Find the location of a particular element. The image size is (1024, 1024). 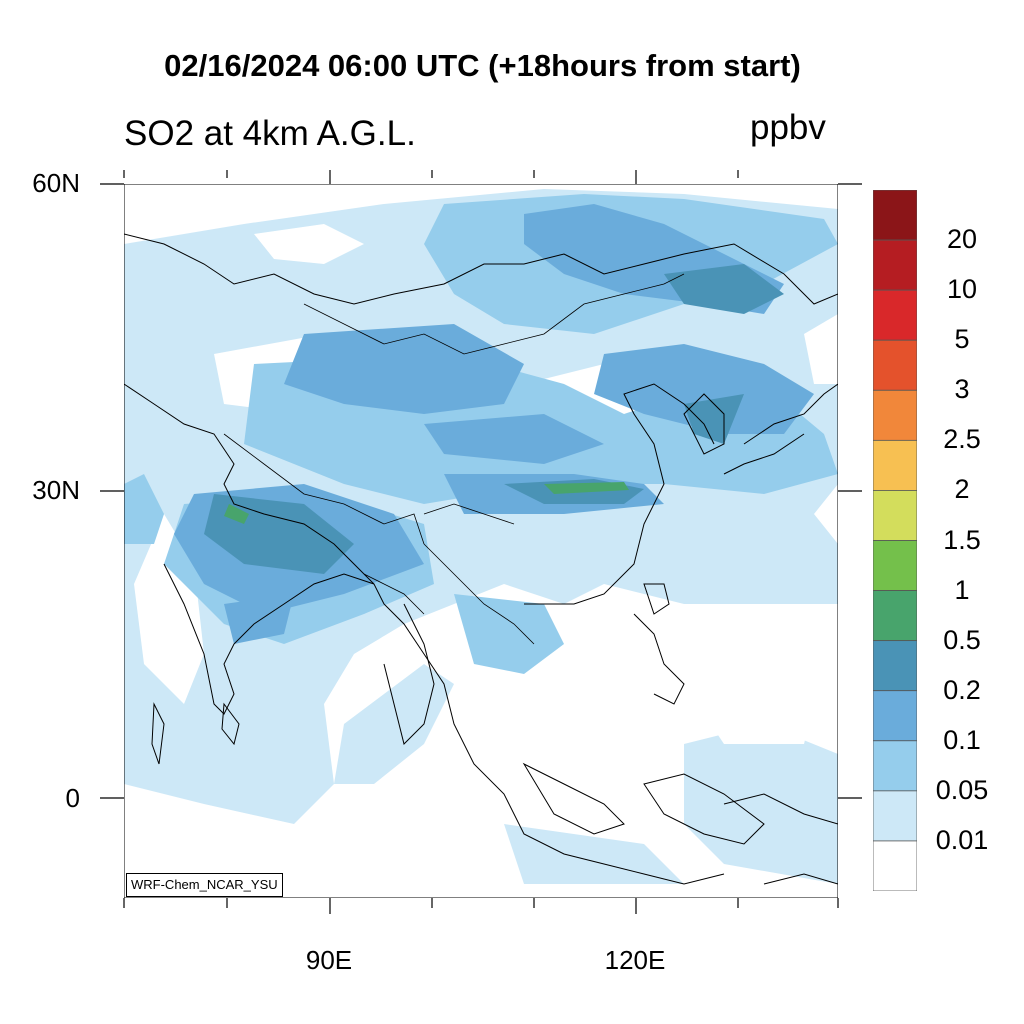

colorbar-level-label: 3 is located at coordinates (962, 389).